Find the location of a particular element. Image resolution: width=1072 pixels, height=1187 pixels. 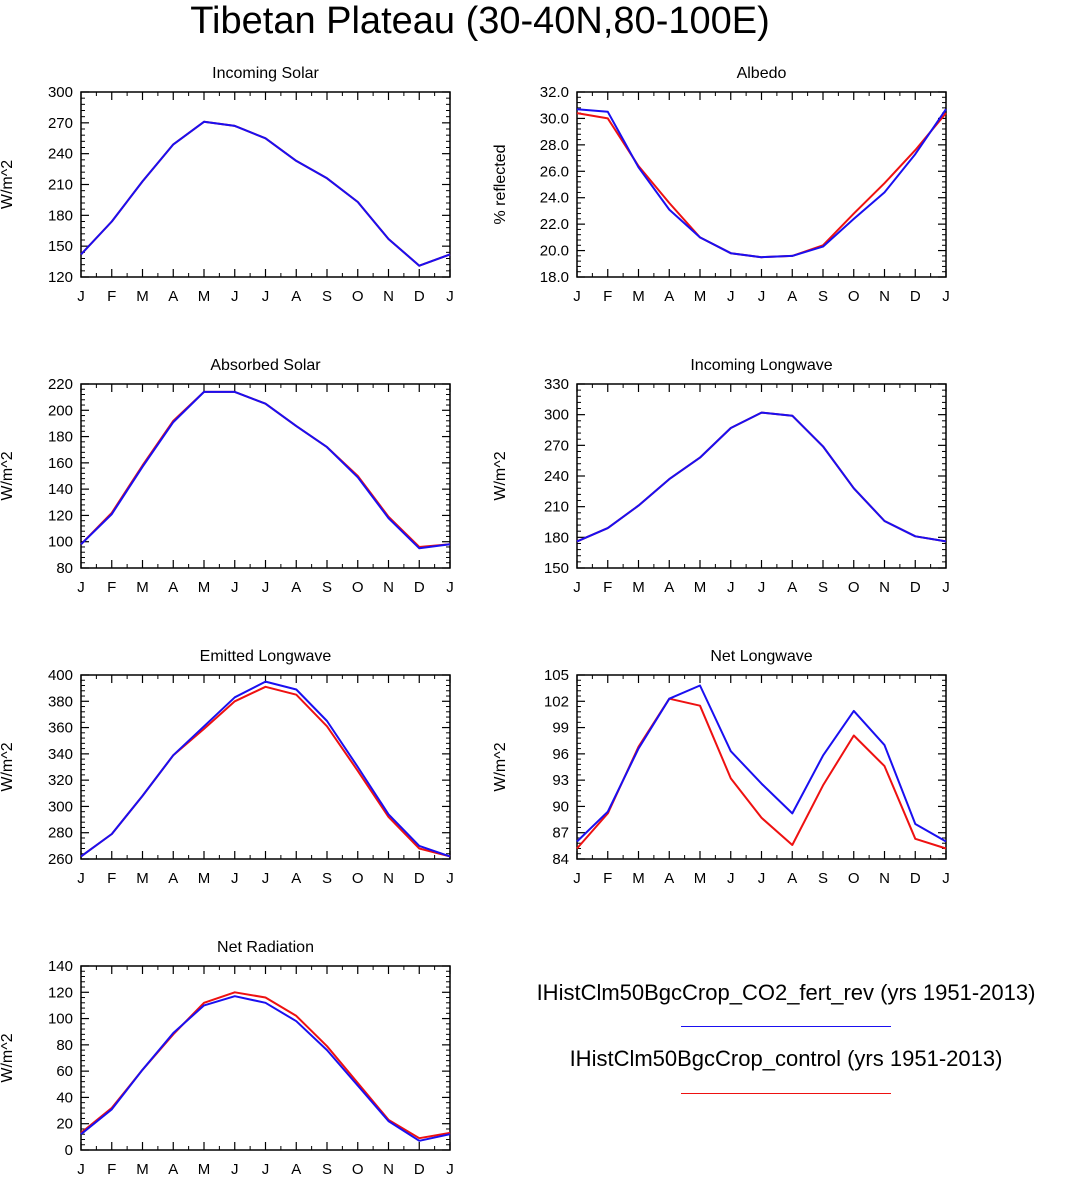

y-tick-label: 80 is located at coordinates (64, 1045).